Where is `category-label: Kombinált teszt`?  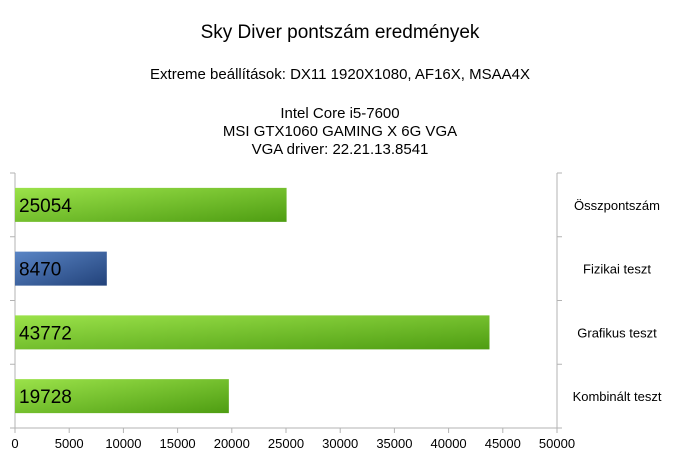
category-label: Kombinált teszt is located at coordinates (617, 396).